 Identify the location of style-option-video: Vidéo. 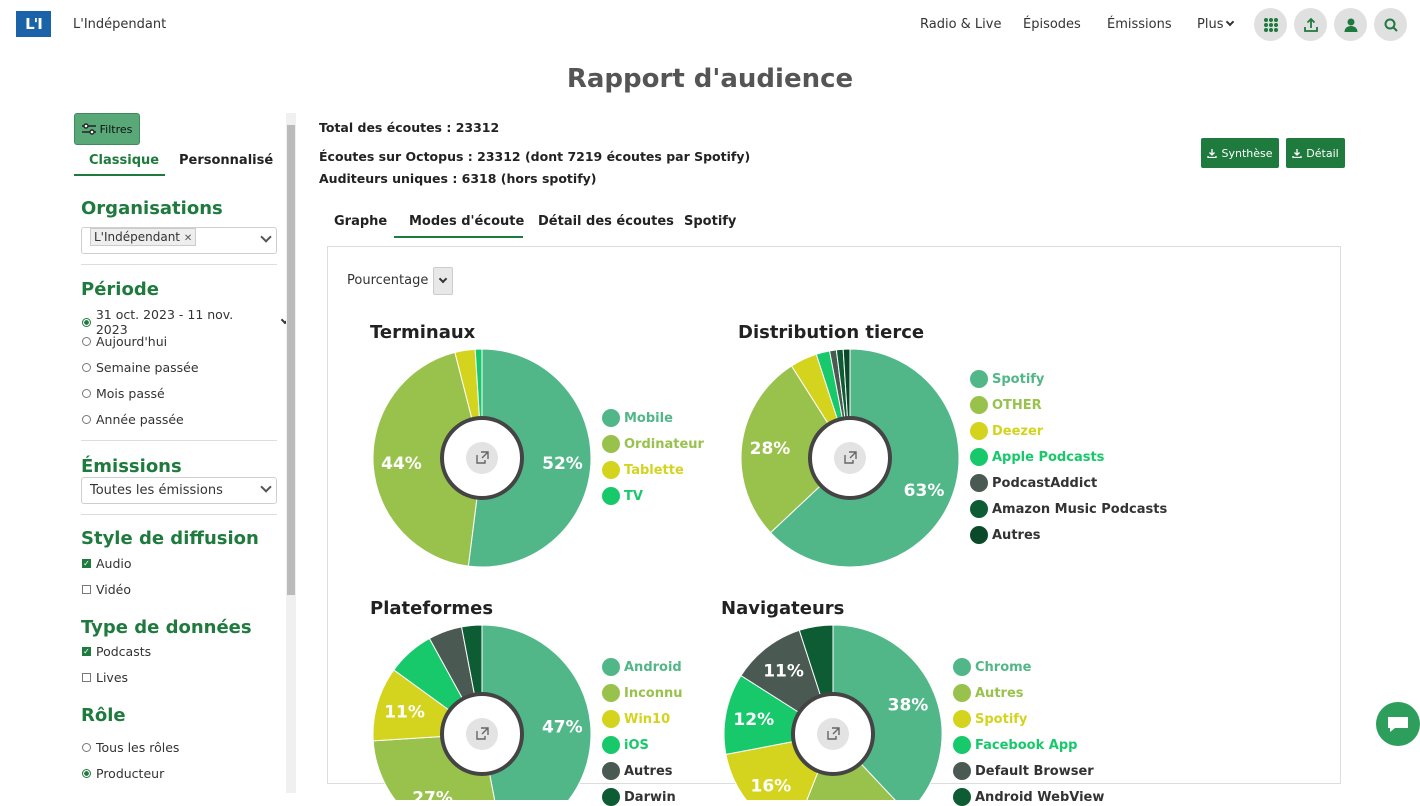
(106, 589).